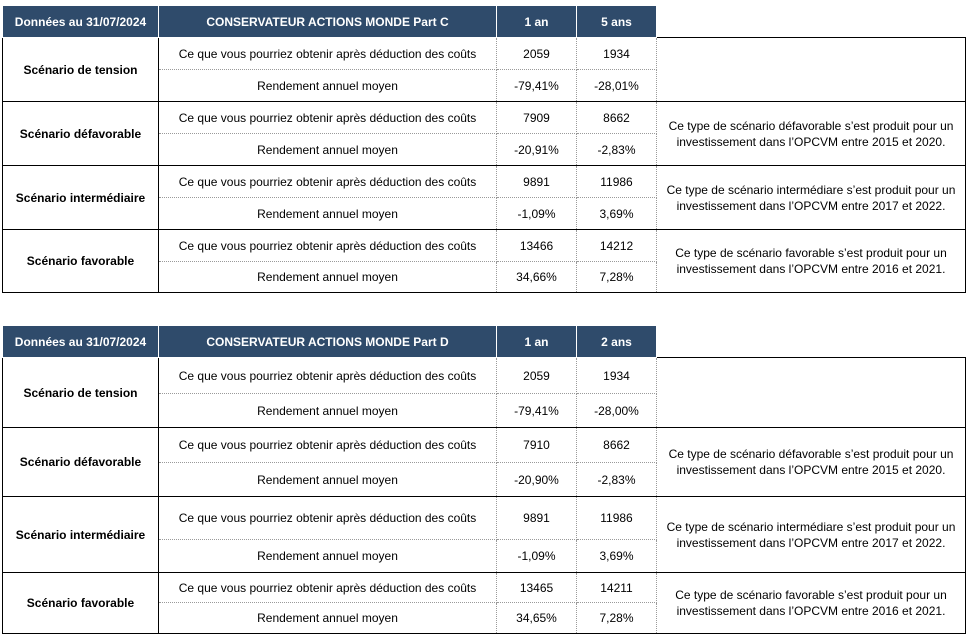 Image resolution: width=966 pixels, height=642 pixels. What do you see at coordinates (327, 21) in the screenshot?
I see `fund-header: CONSERVATEUR ACTIONS MONDE Part C` at bounding box center [327, 21].